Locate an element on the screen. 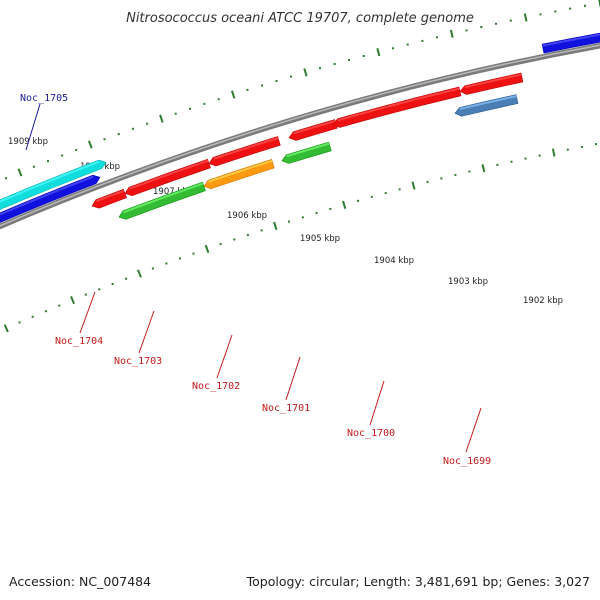 This screenshot has width=600, height=600. gene-label-noc-1704: Noc_1704 is located at coordinates (79, 341).